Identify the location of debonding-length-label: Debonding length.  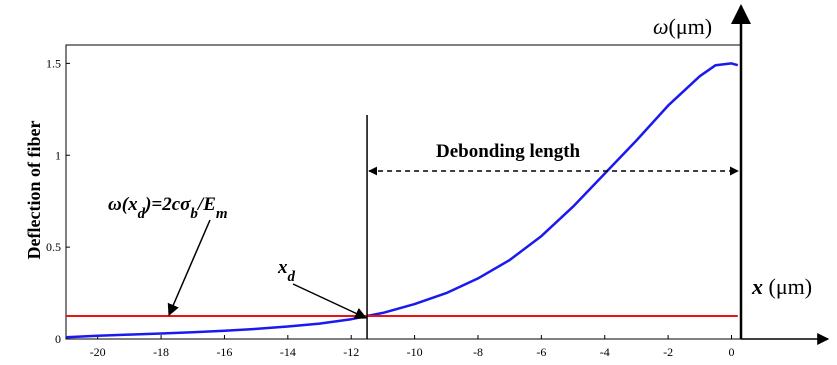
(508, 151).